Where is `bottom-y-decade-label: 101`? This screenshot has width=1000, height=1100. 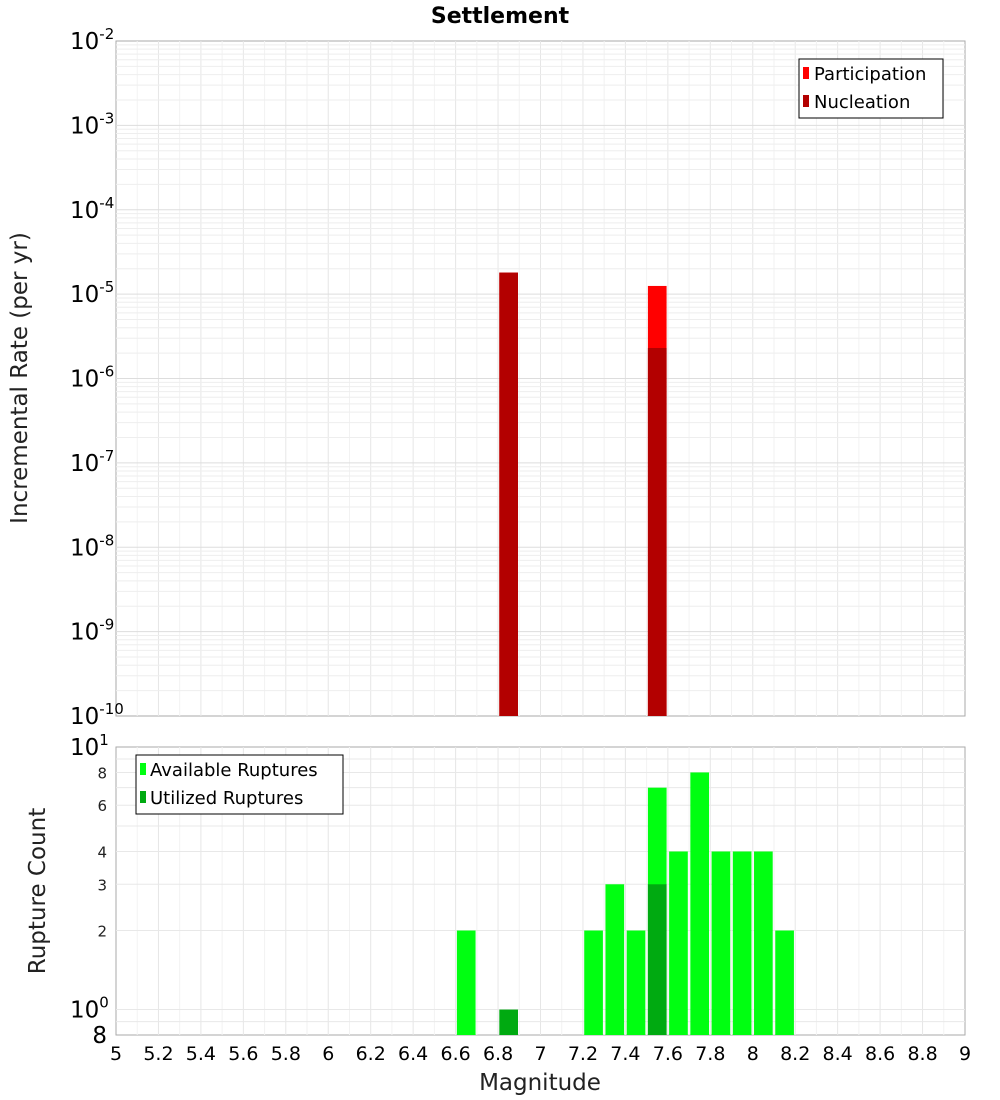
bottom-y-decade-label: 101 is located at coordinates (89, 746).